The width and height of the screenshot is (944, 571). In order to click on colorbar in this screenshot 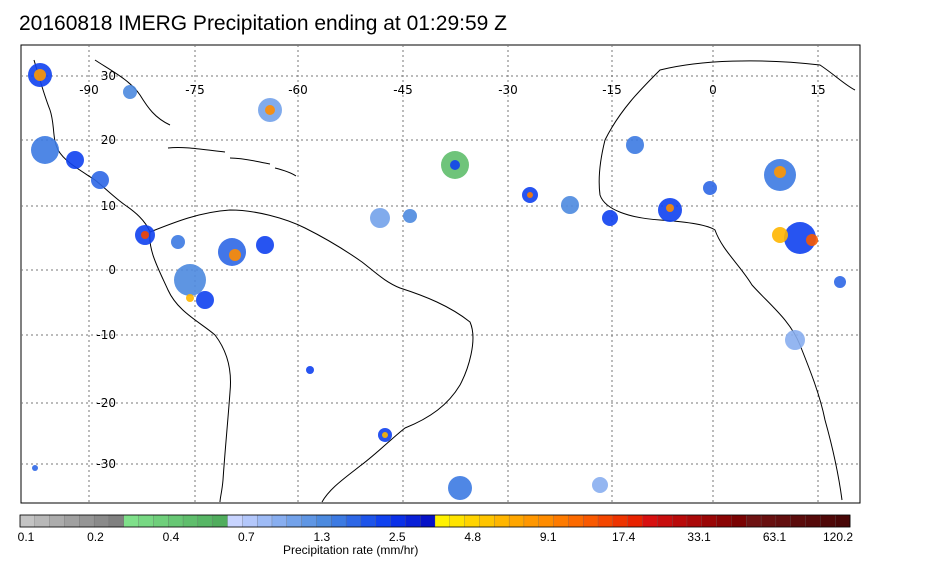, I will do `click(435, 521)`.